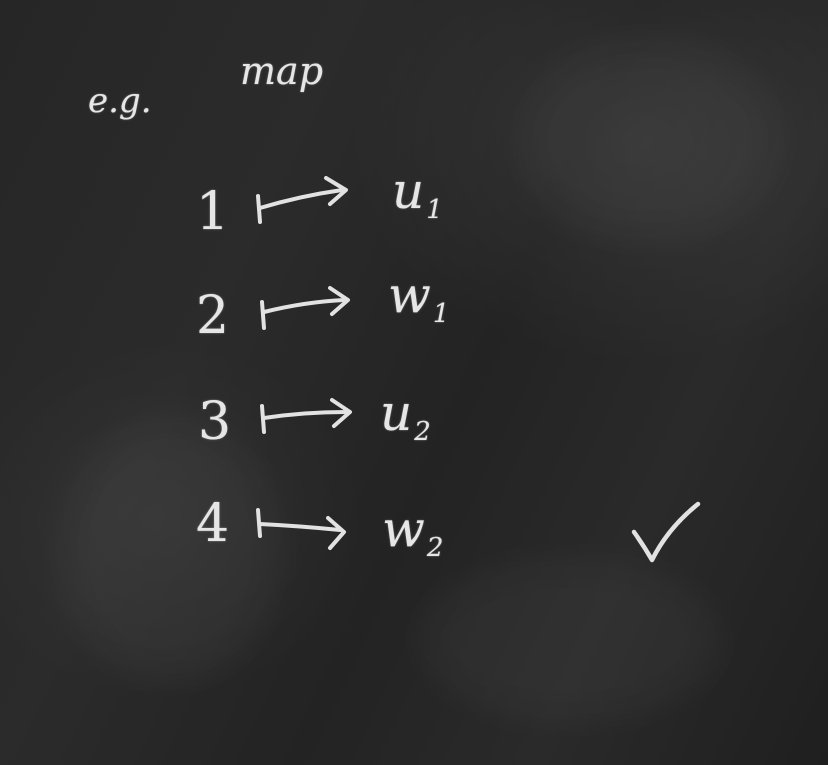 Image resolution: width=828 pixels, height=765 pixels. I want to click on row-2-to: w1, so click(419, 297).